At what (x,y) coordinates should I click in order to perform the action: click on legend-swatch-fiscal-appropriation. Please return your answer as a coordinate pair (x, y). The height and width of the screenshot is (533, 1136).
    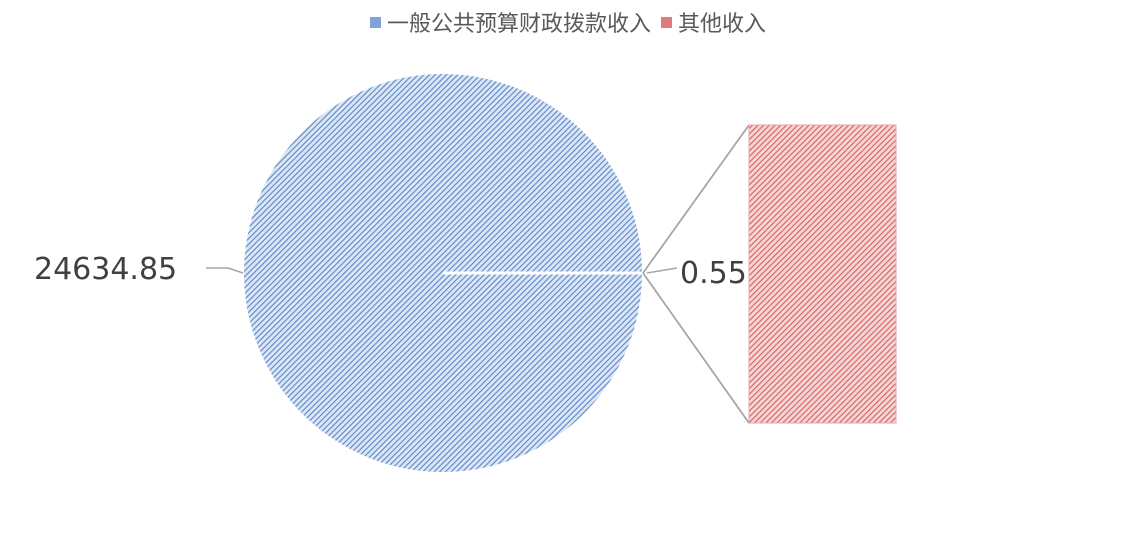
    Looking at the image, I should click on (375, 22).